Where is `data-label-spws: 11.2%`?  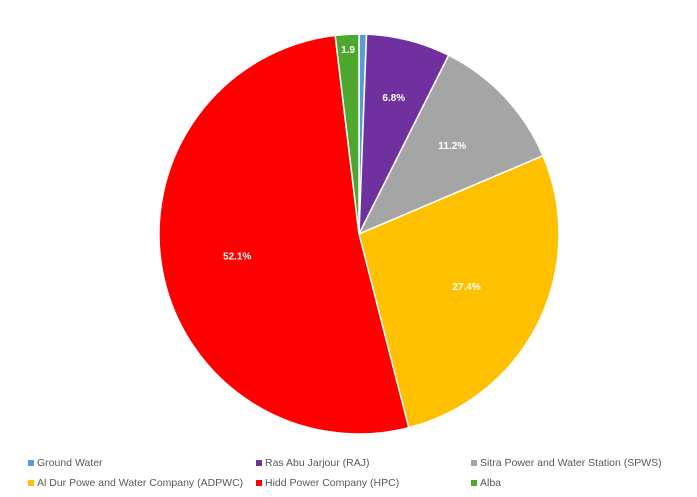 data-label-spws: 11.2% is located at coordinates (452, 146).